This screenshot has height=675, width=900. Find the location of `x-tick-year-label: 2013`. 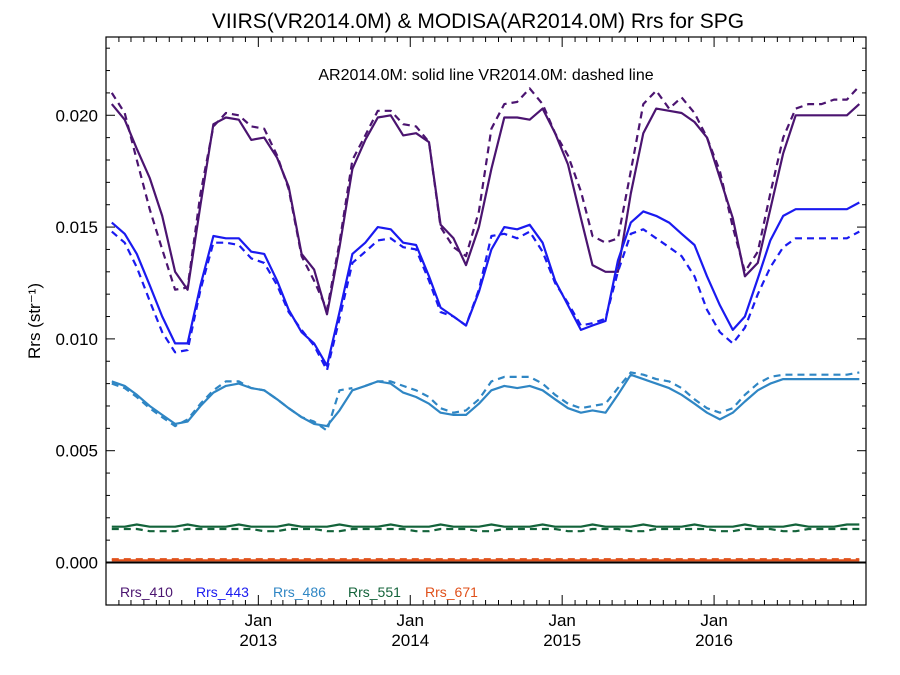

x-tick-year-label: 2013 is located at coordinates (258, 640).